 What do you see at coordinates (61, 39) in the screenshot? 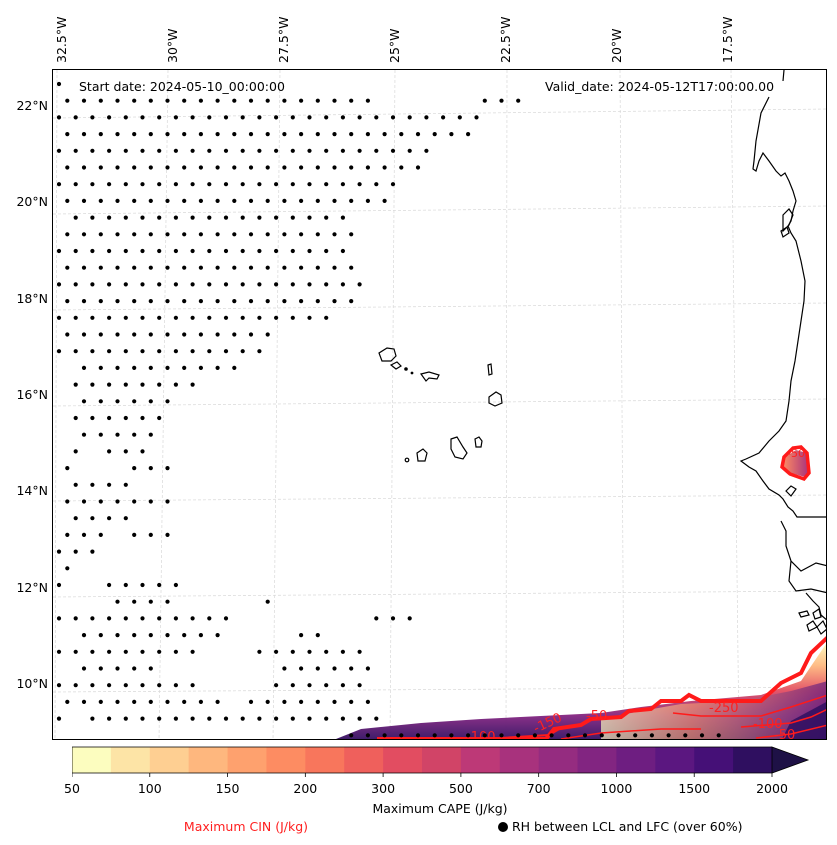
I see `lon-label: 32.5°W` at bounding box center [61, 39].